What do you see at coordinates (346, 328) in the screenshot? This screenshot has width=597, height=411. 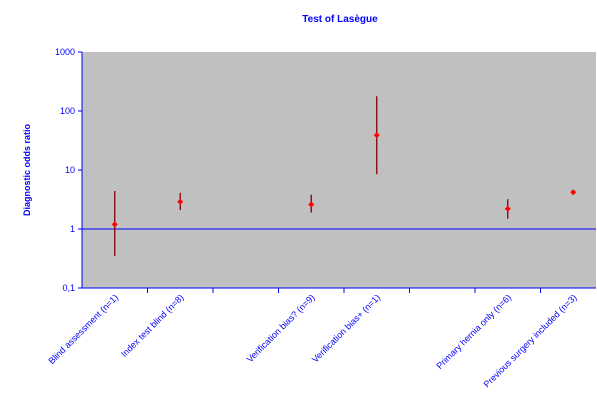 I see `x-tick-label: Verification bias+ (n=1)` at bounding box center [346, 328].